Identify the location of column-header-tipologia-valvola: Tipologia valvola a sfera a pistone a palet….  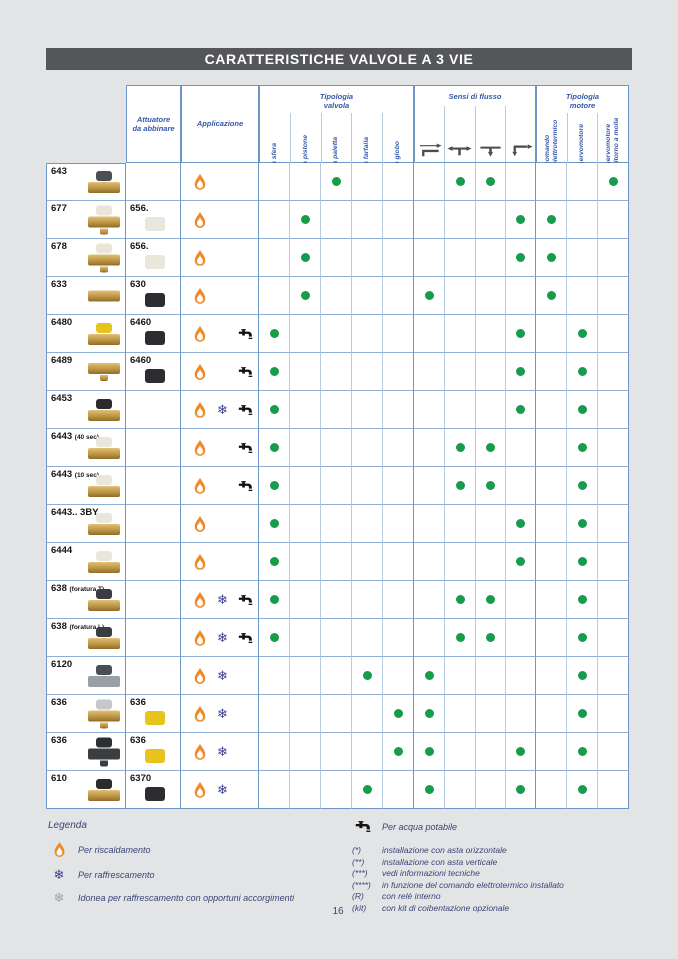
(336, 125).